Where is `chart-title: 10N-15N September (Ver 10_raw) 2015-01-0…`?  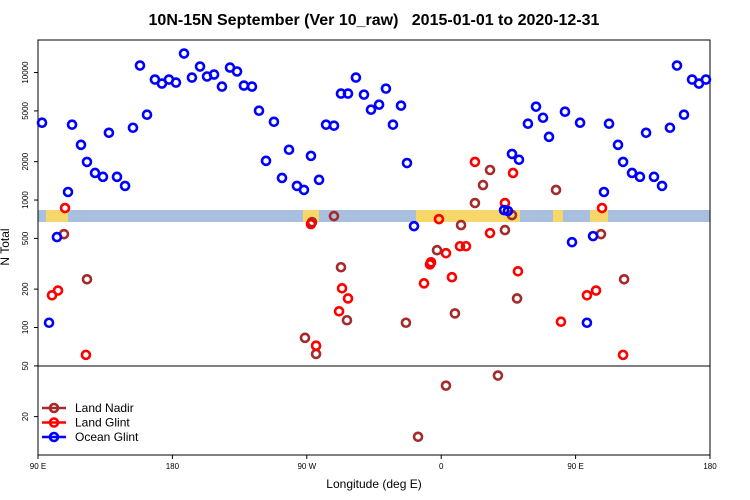
chart-title: 10N-15N September (Ver 10_raw) 2015-01-0… is located at coordinates (374, 20).